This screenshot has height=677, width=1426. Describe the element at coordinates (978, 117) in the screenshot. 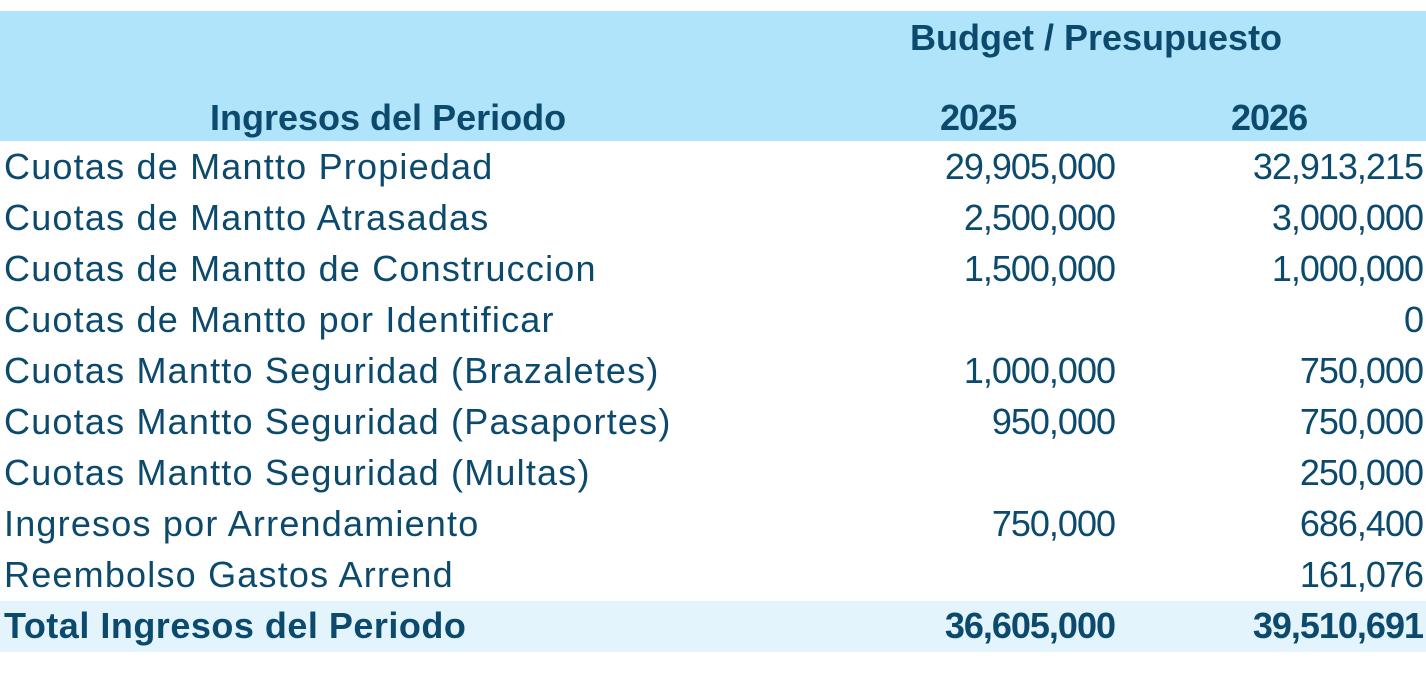

I see `year-2025-header: 2025` at that location.